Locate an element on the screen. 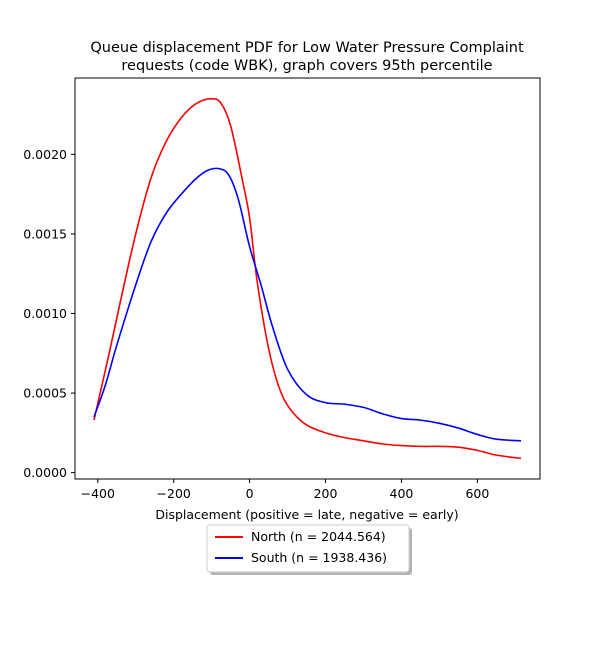 The height and width of the screenshot is (650, 600). y-tick-label: 0.0000 is located at coordinates (45, 472).